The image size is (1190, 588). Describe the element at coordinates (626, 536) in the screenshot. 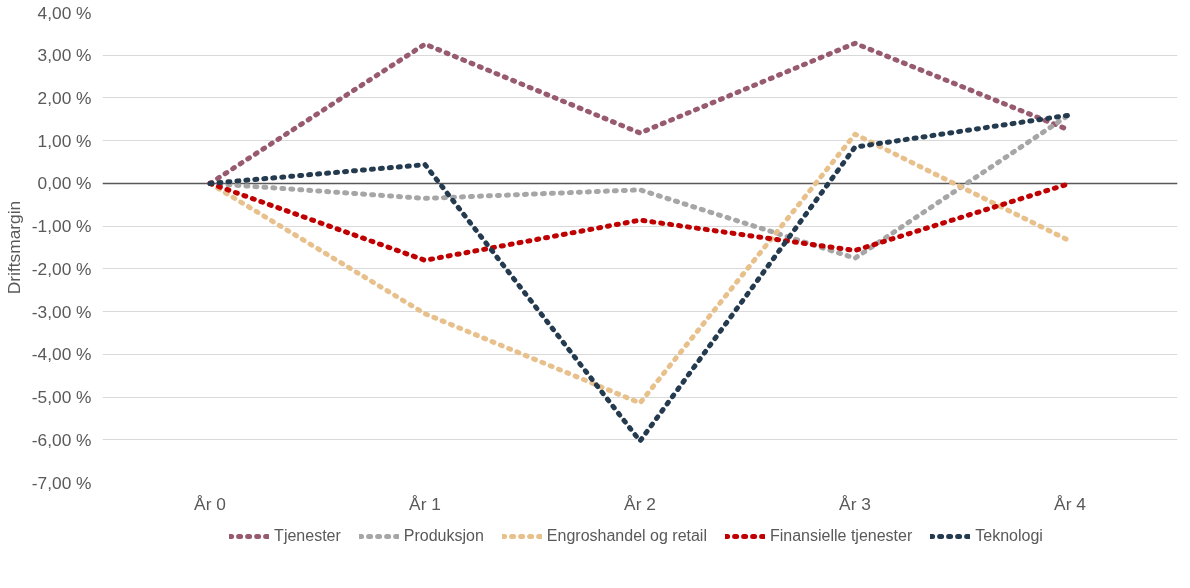

I see `legend-label: Engroshandel og retail` at that location.